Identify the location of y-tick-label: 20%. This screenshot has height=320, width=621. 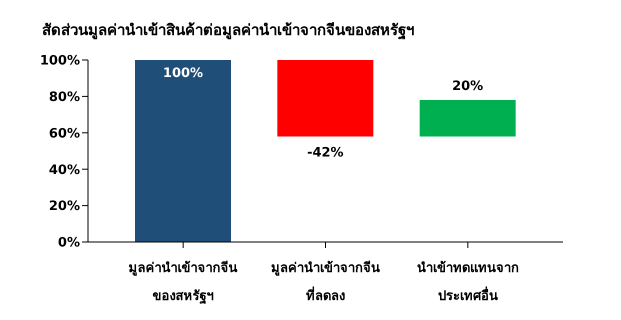
(64, 206).